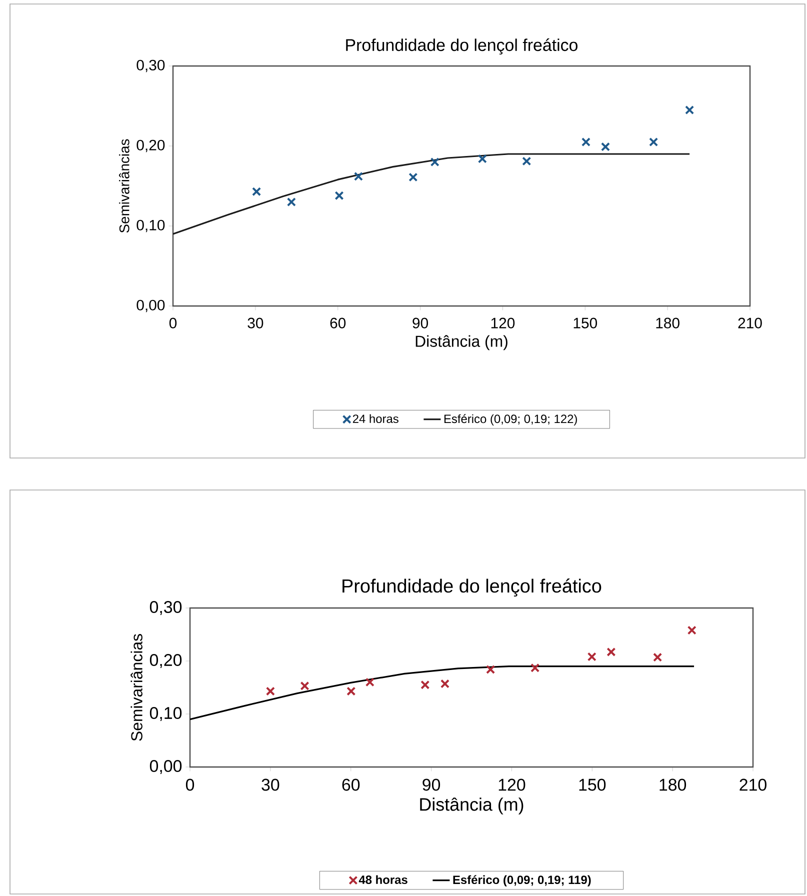 The width and height of the screenshot is (807, 896). Describe the element at coordinates (375, 419) in the screenshot. I see `legend-label: 24 horas` at that location.